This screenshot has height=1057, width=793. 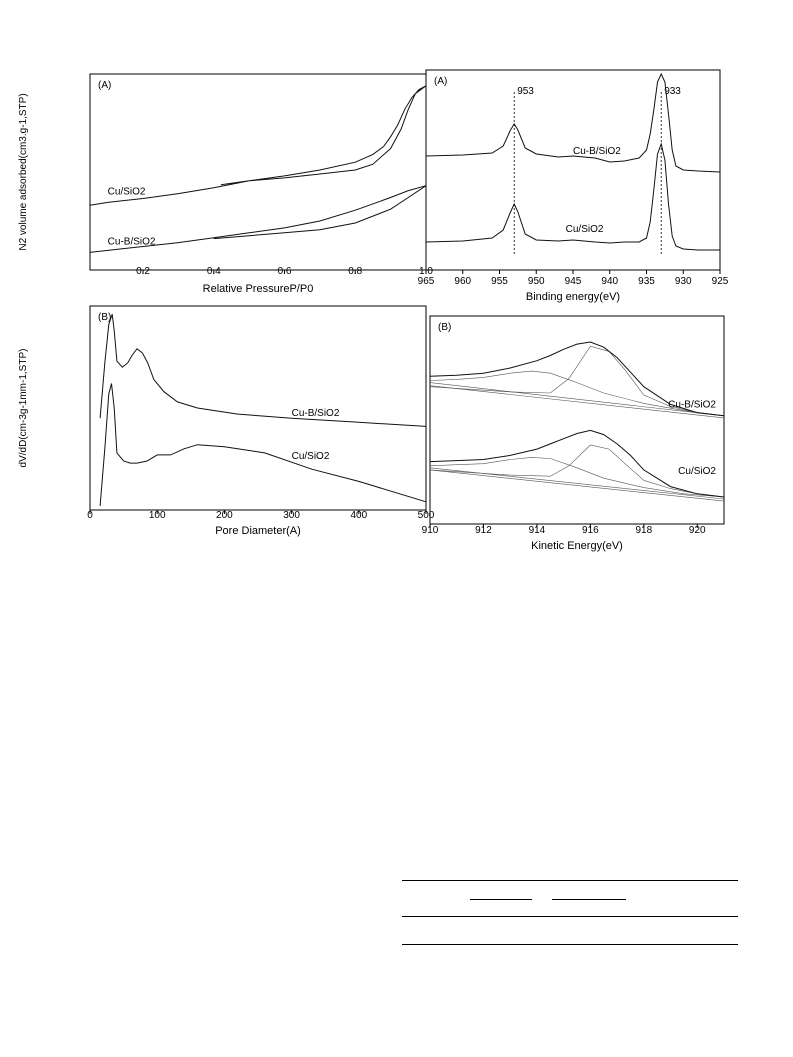 What do you see at coordinates (697, 530) in the screenshot?
I see `x-tick-label-920: 920` at bounding box center [697, 530].